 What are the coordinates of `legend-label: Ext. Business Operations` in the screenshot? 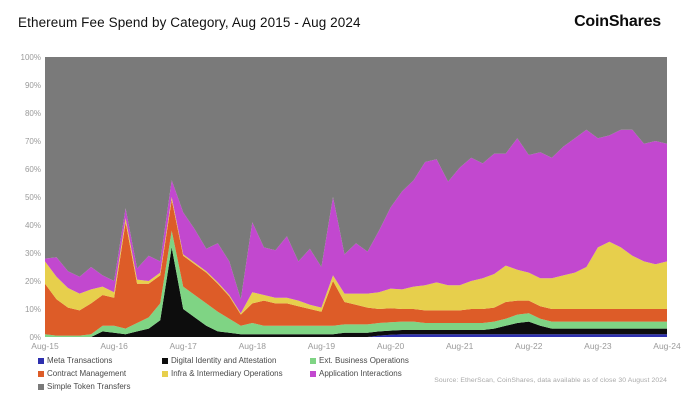 It's located at (364, 360).